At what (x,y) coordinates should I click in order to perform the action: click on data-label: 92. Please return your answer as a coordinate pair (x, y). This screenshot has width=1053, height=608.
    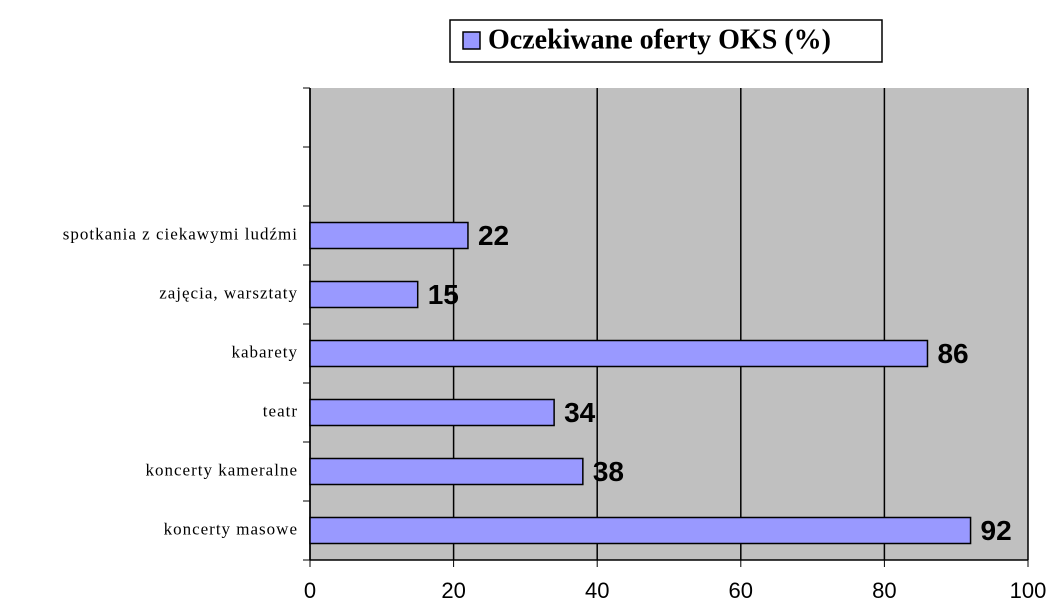
    Looking at the image, I should click on (996, 530).